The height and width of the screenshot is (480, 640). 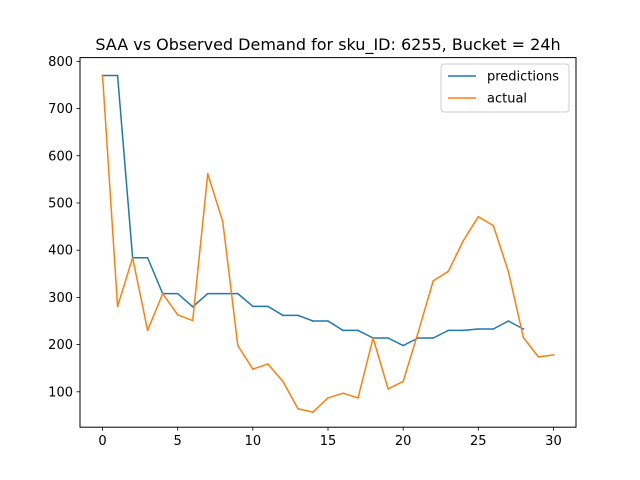 What do you see at coordinates (60, 203) in the screenshot?
I see `y-tick-label: 500` at bounding box center [60, 203].